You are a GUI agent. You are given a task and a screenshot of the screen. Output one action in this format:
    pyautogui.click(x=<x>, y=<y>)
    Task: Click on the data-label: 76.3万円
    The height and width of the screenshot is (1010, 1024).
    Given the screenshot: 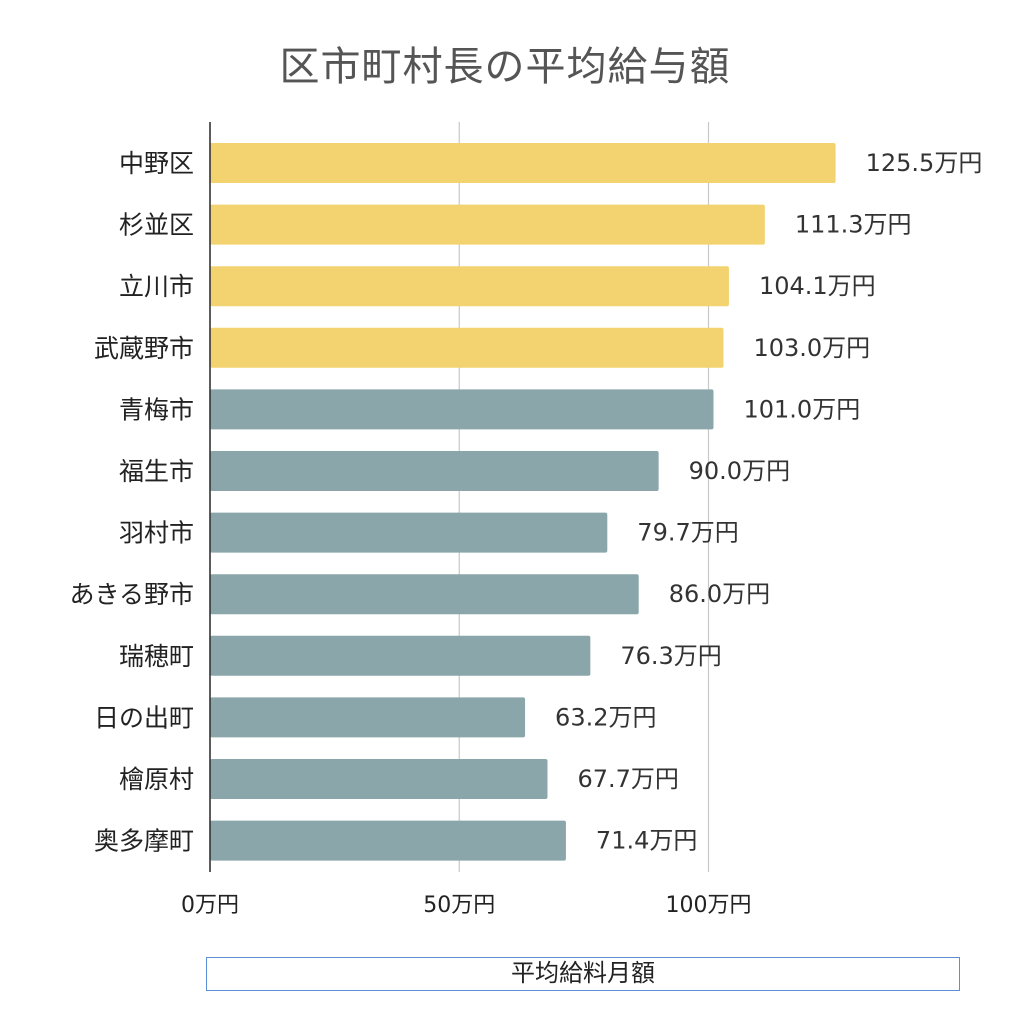 What is the action you would take?
    pyautogui.click(x=670, y=656)
    